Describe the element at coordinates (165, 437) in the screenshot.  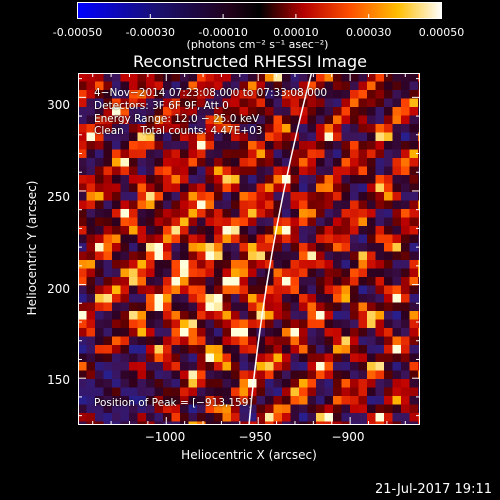
I see `x-tick-label: −1000` at that location.